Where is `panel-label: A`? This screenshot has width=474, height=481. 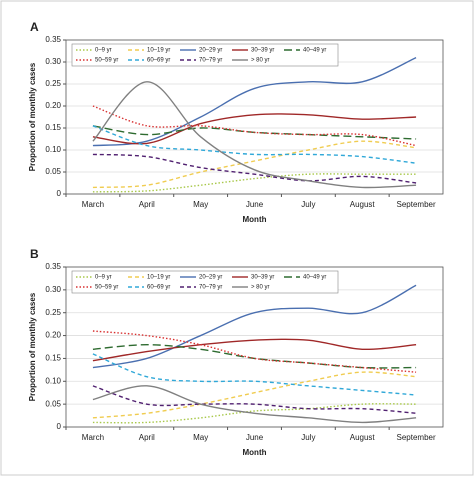
panel-label: A is located at coordinates (34, 27).